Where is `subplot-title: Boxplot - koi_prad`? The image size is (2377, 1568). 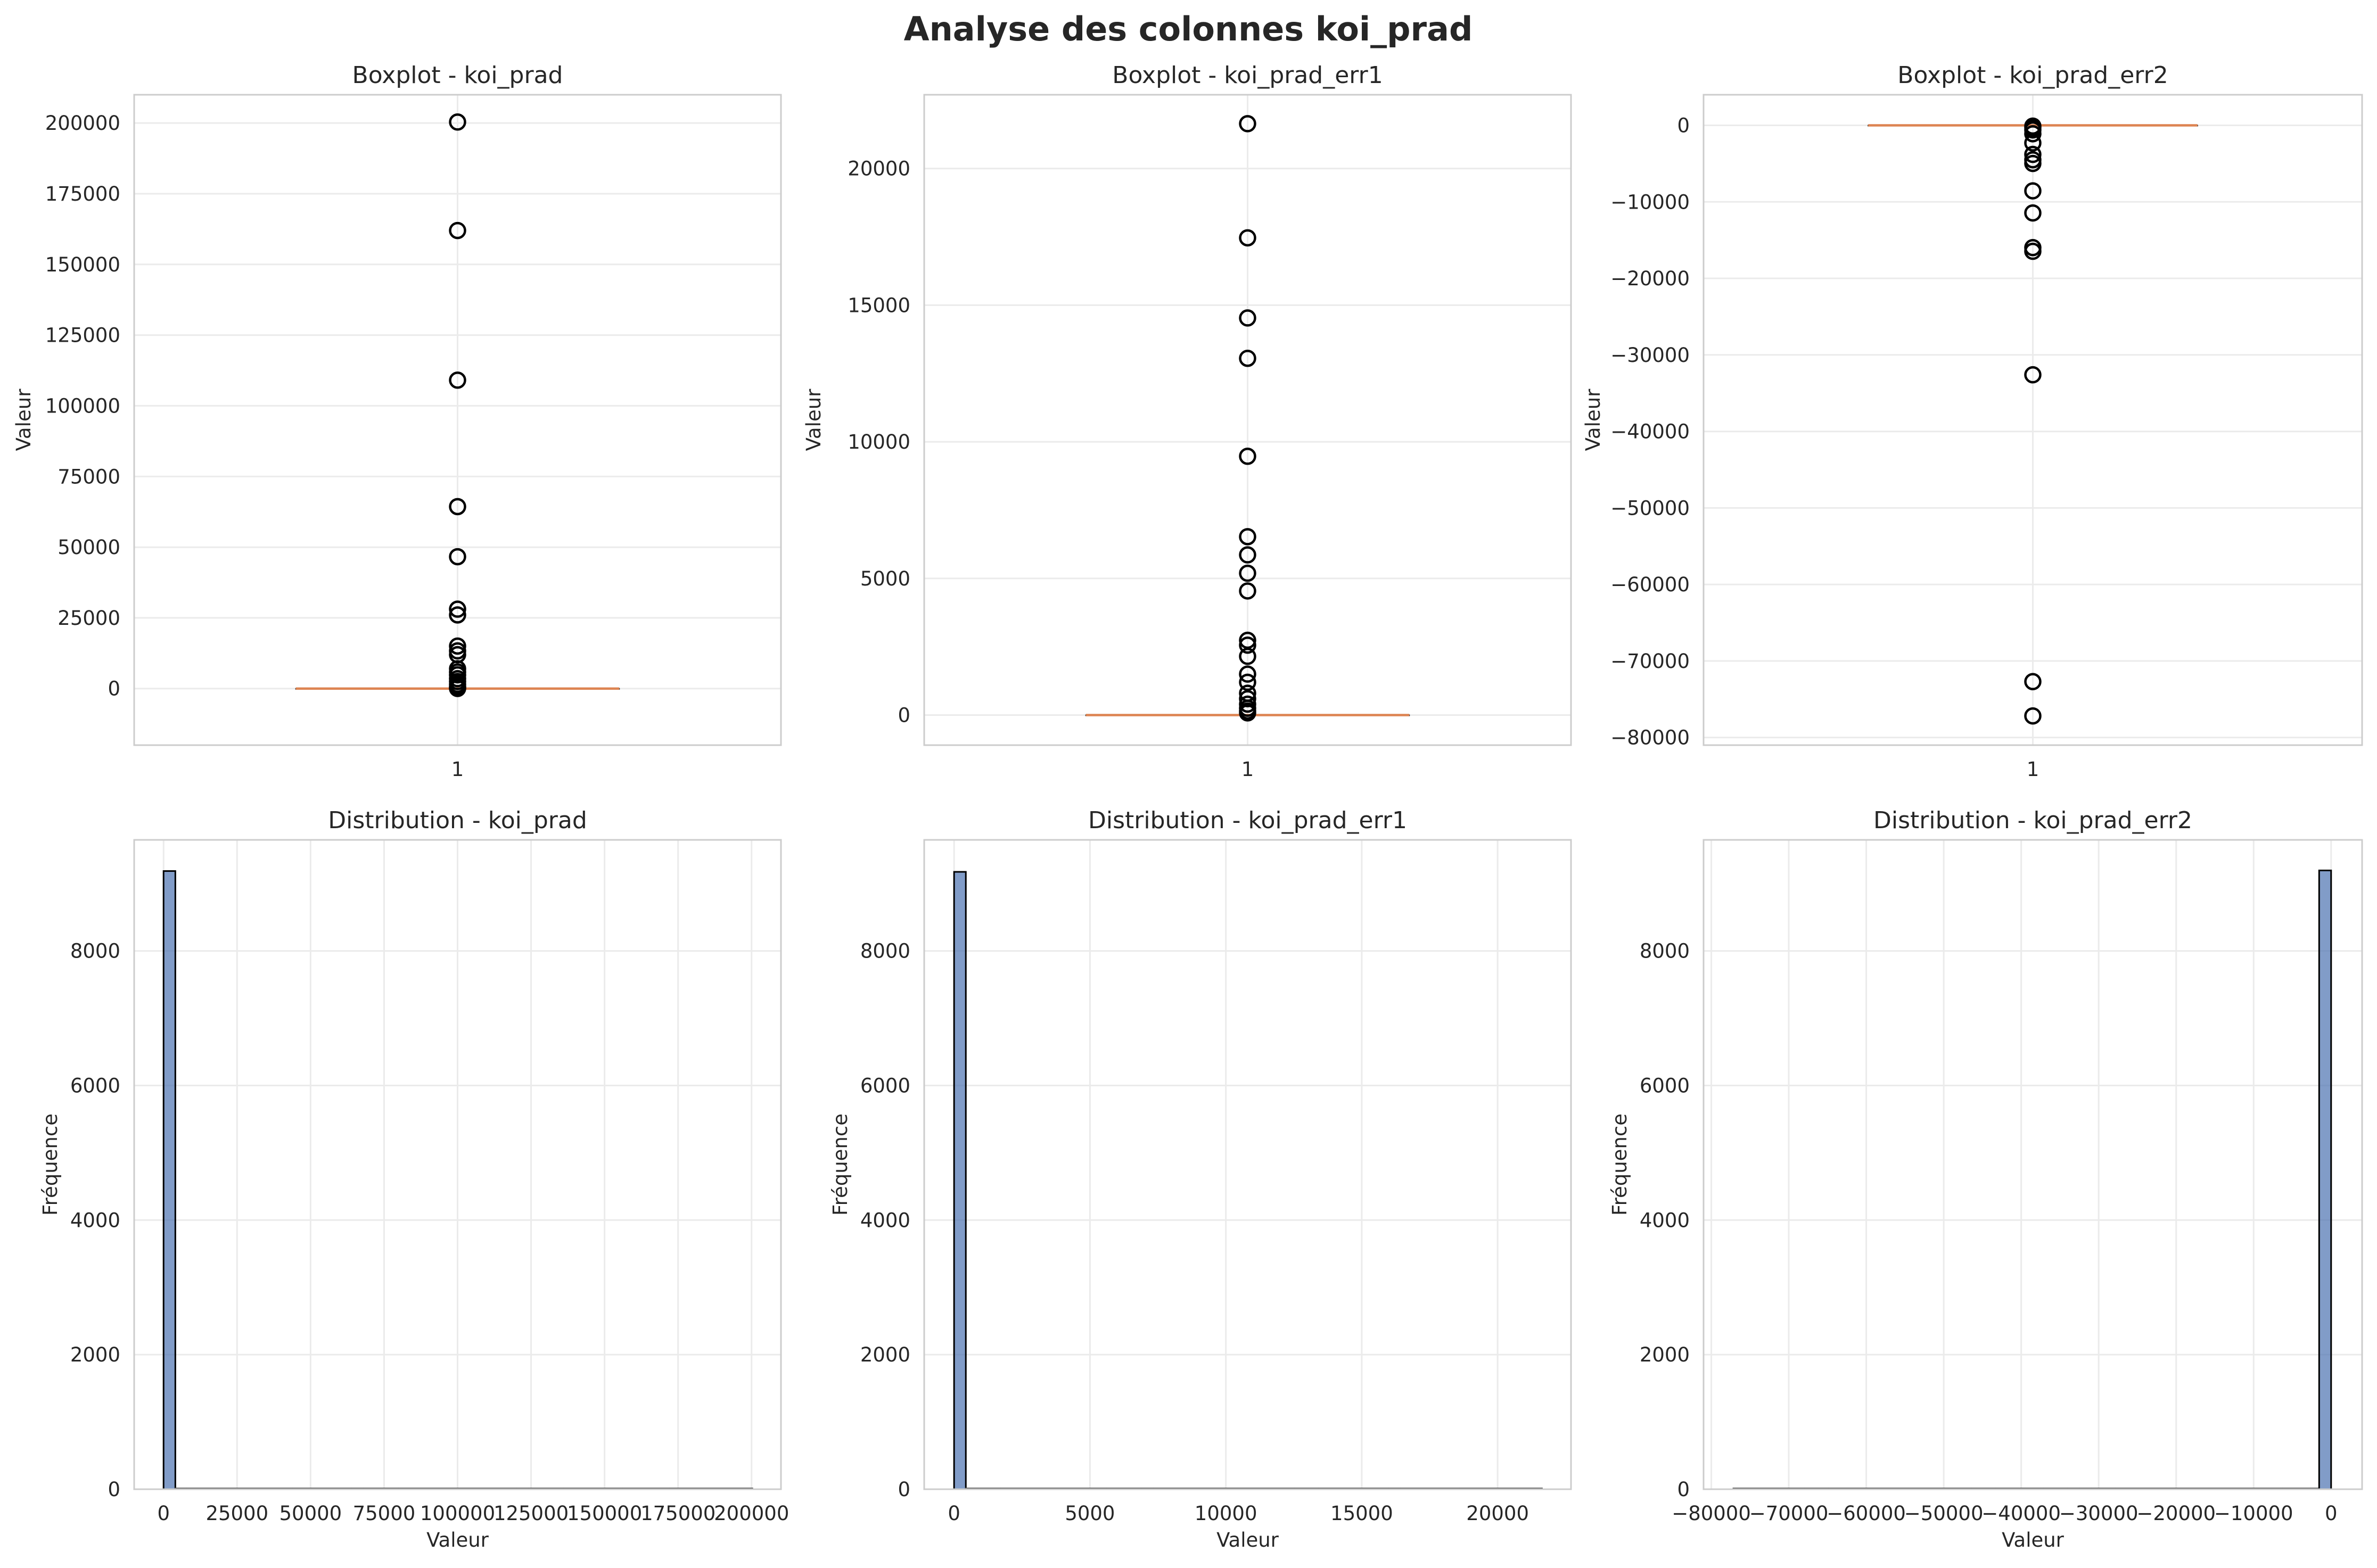 subplot-title: Boxplot - koi_prad is located at coordinates (458, 75).